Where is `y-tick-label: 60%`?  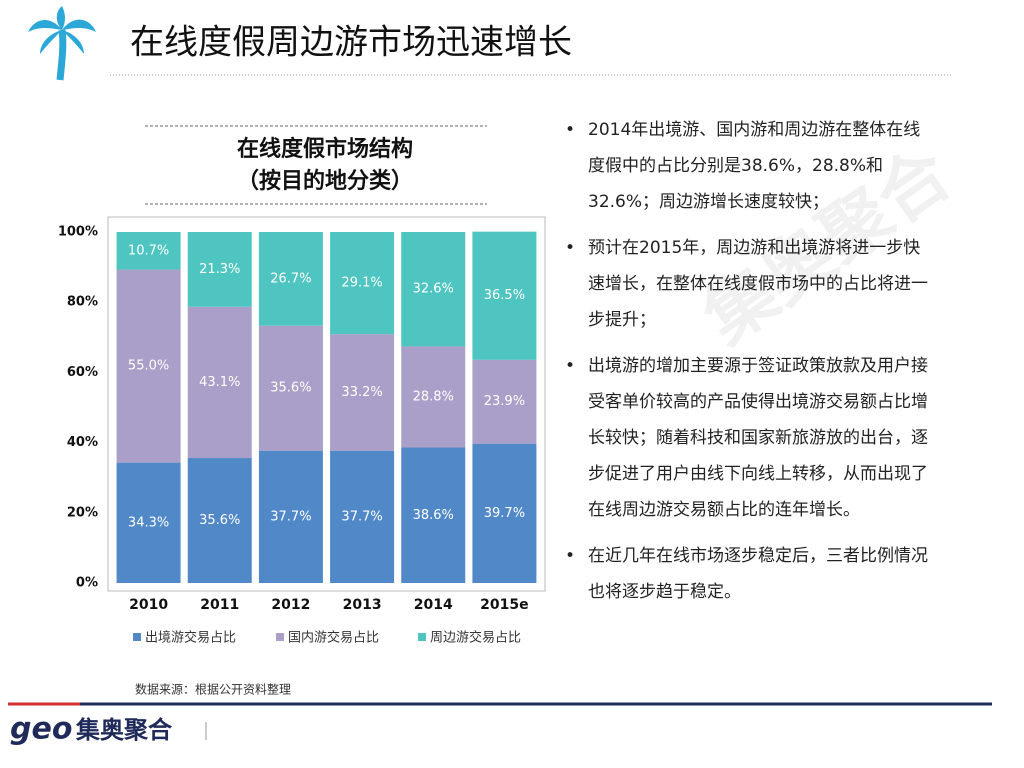 y-tick-label: 60% is located at coordinates (82, 372).